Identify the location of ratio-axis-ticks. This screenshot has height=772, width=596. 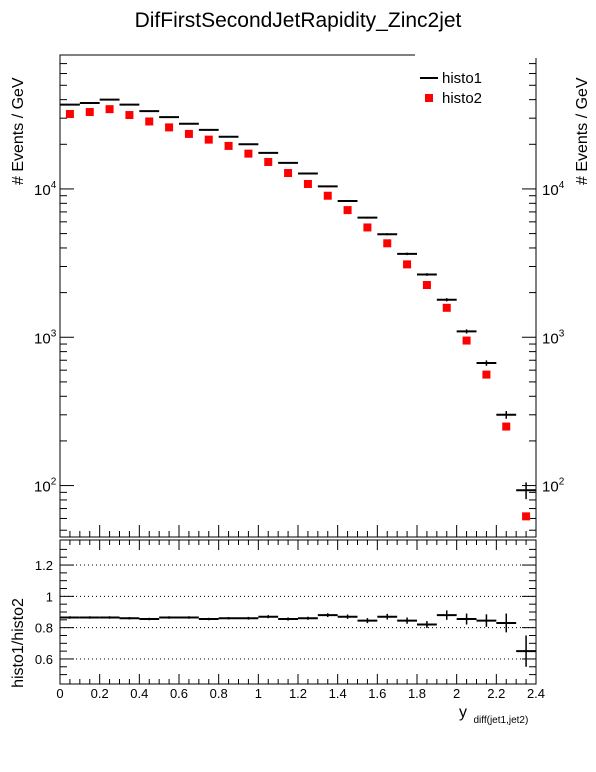
(298, 612).